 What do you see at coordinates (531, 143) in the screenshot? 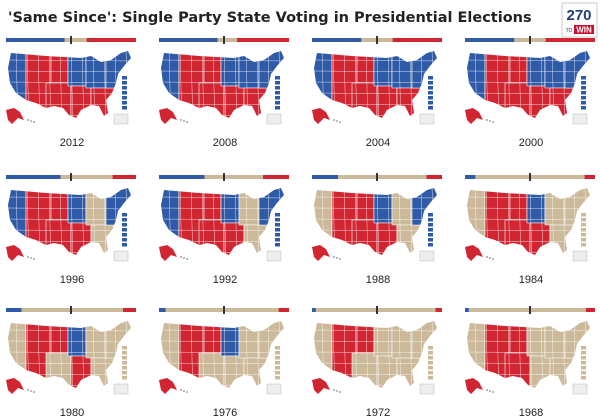
I see `map-year: 2000` at bounding box center [531, 143].